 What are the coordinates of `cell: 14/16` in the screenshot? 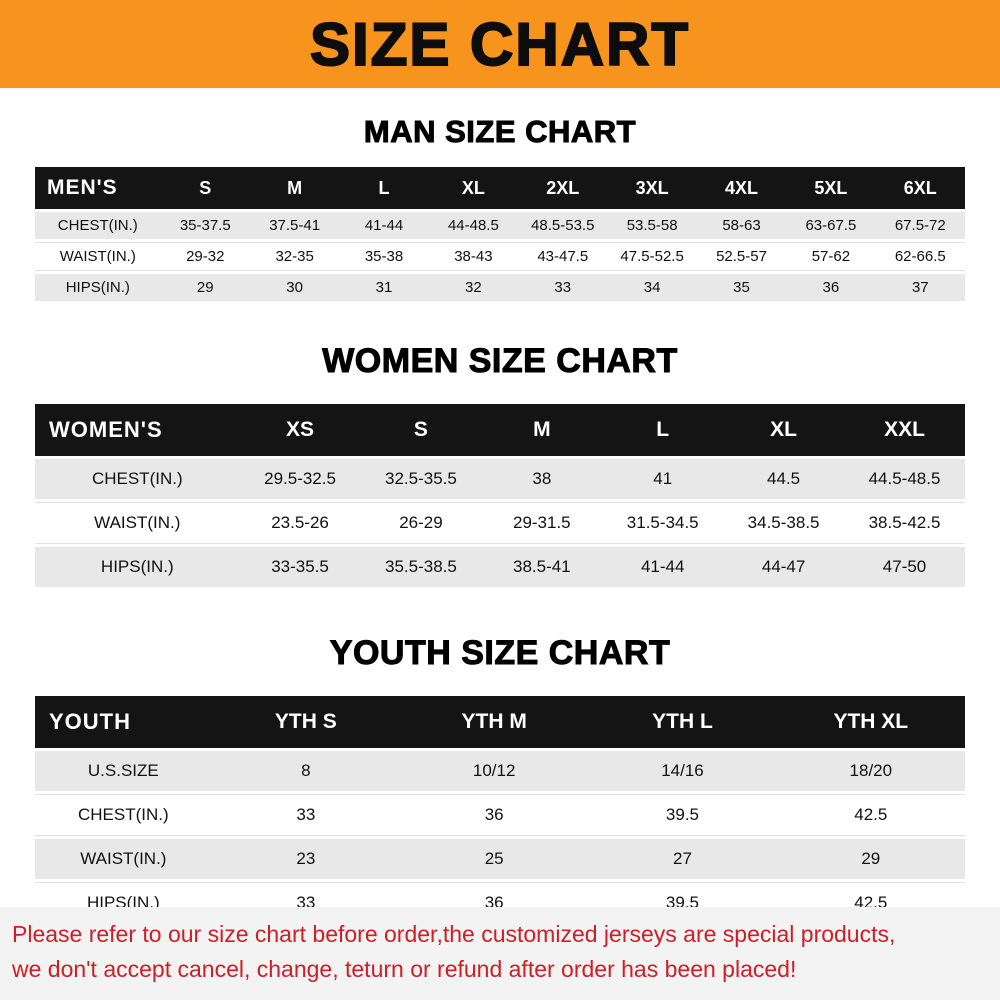 It's located at (682, 771).